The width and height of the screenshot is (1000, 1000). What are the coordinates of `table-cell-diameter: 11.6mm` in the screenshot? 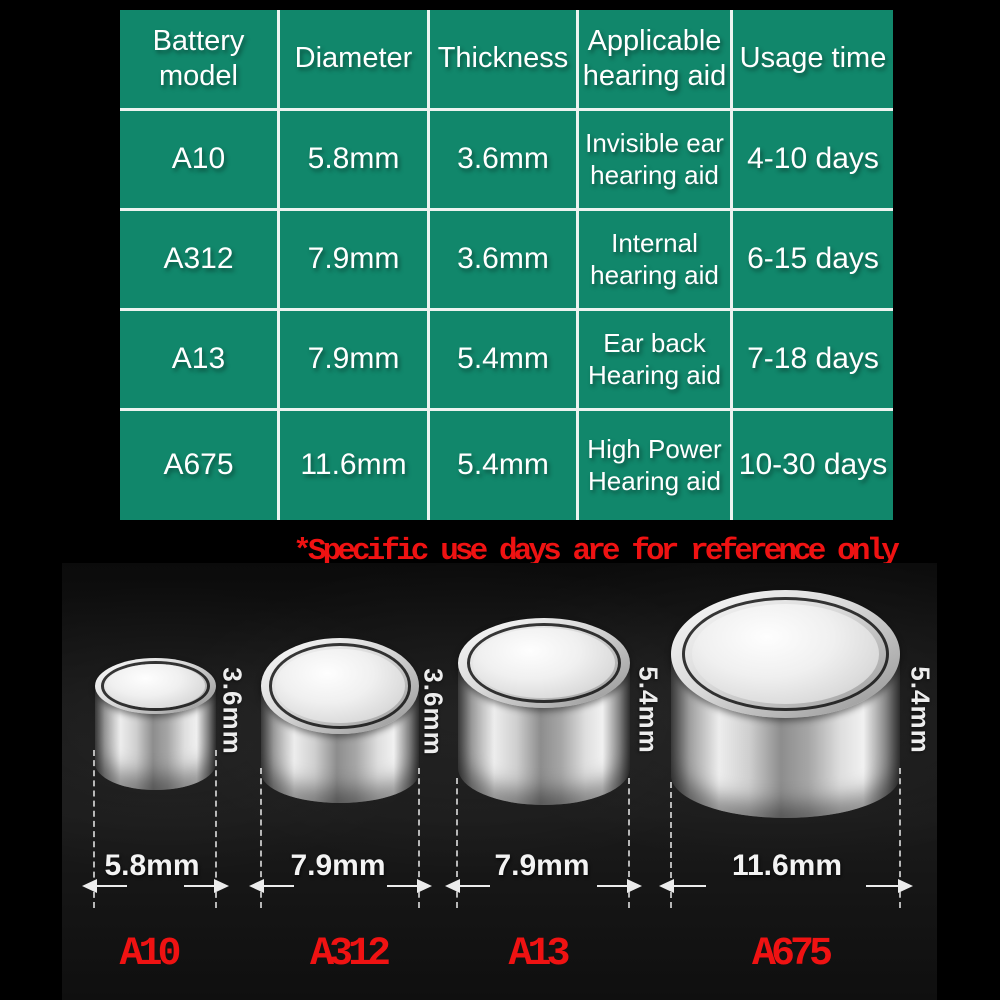 It's located at (353, 465).